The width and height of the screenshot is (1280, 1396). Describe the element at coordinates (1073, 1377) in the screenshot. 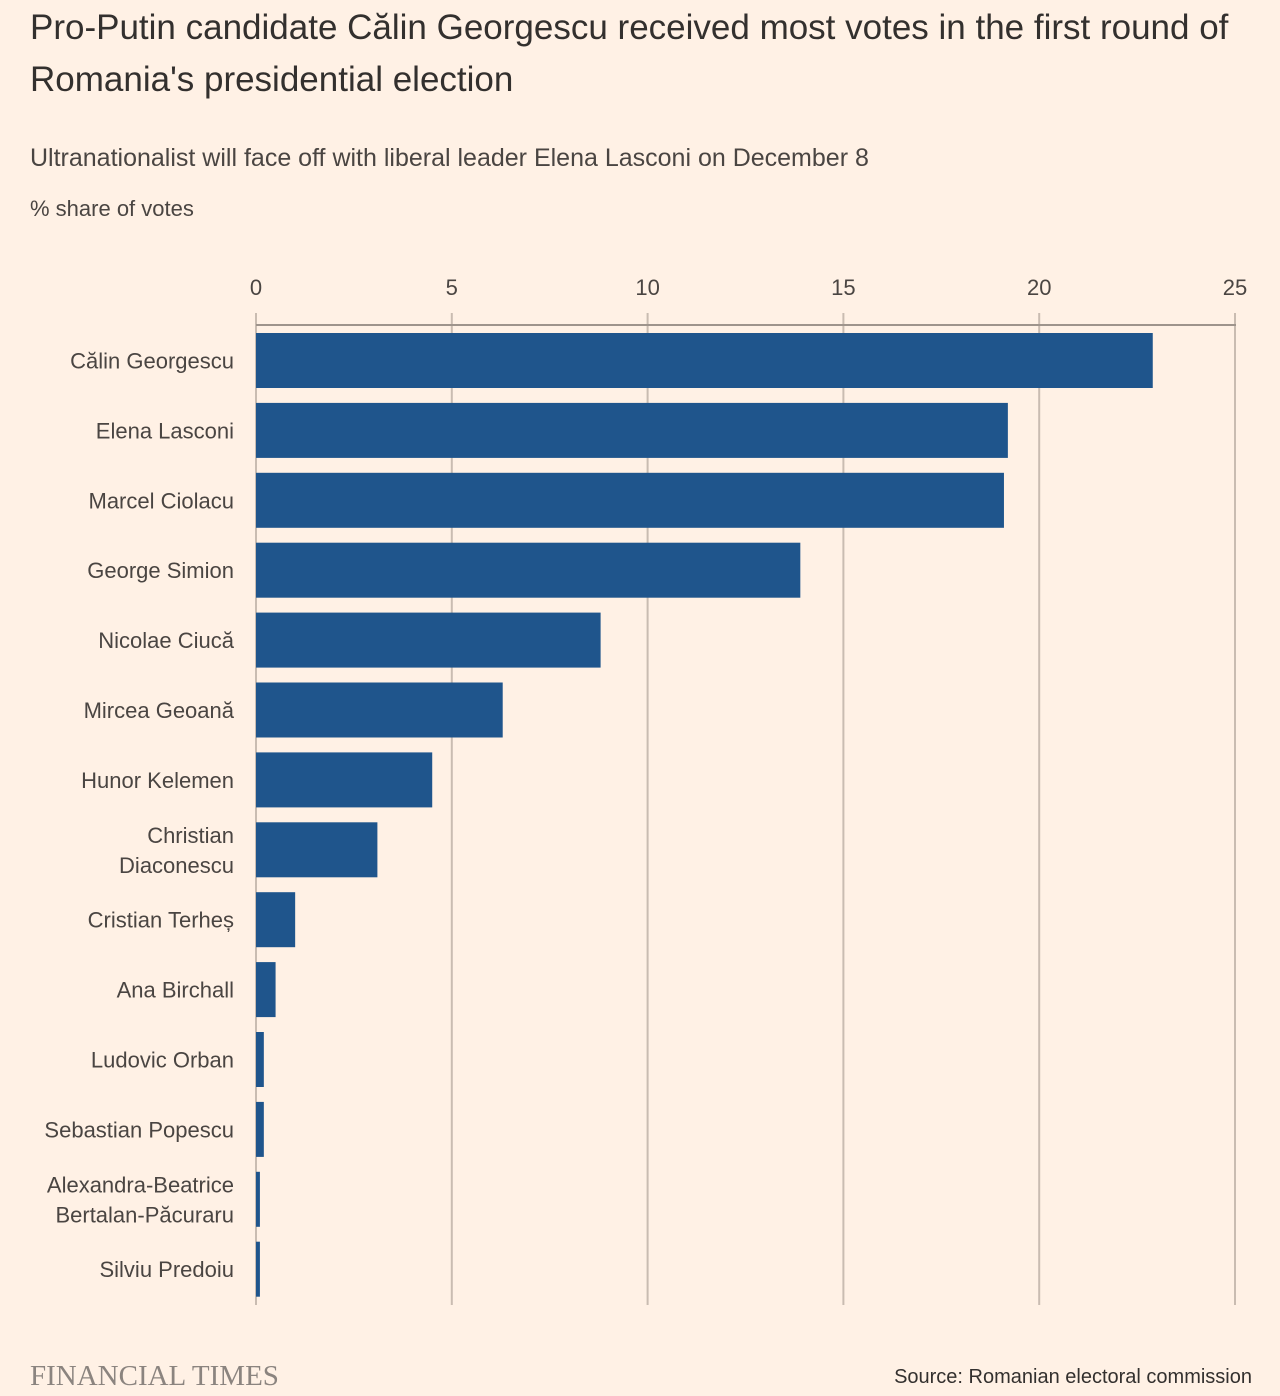

I see `source-note: Source: Romanian electoral commission` at that location.